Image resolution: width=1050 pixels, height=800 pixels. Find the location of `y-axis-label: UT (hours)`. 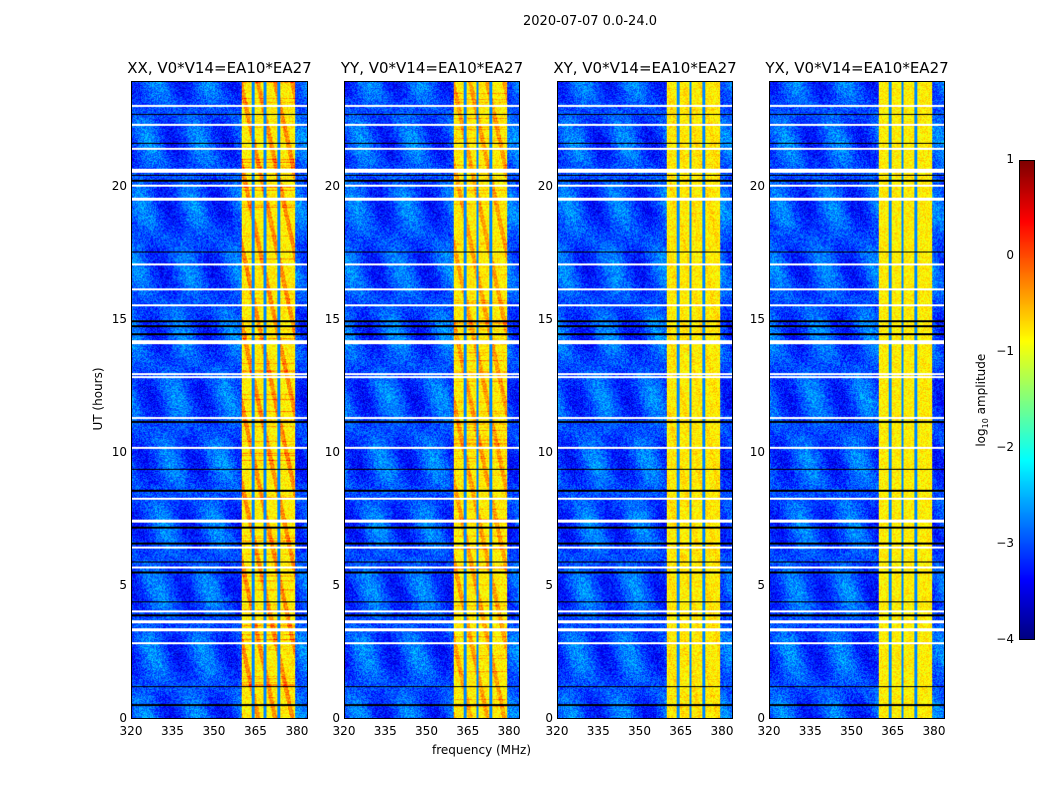

y-axis-label: UT (hours) is located at coordinates (98, 399).